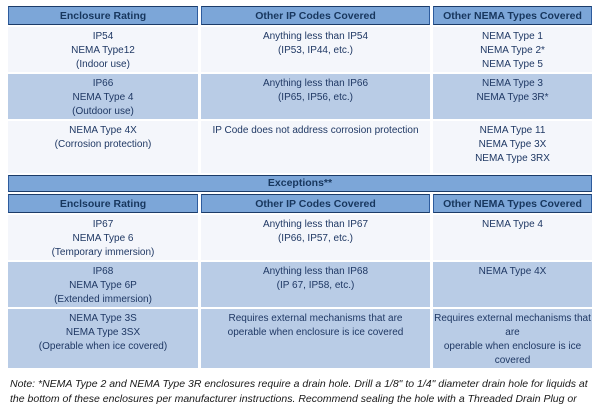 The height and width of the screenshot is (407, 600). I want to click on table-cell-nema-types: NEMA Type 1 NEMA Type 2* NEMA Type 5, so click(512, 49).